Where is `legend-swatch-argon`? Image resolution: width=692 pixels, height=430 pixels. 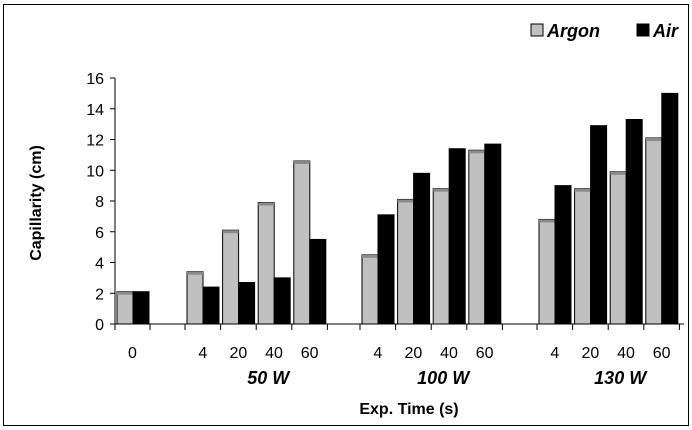
legend-swatch-argon is located at coordinates (537, 30).